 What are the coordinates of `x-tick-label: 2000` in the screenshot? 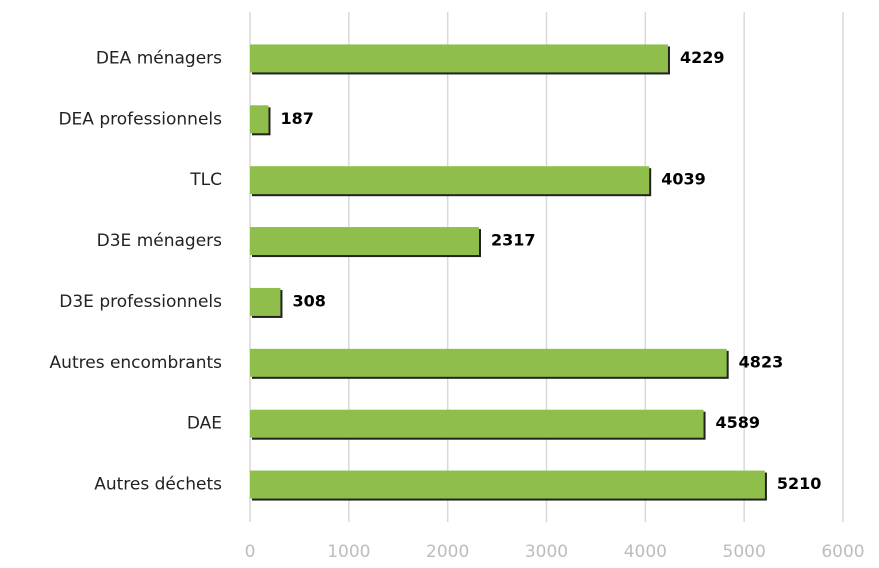 It's located at (447, 552).